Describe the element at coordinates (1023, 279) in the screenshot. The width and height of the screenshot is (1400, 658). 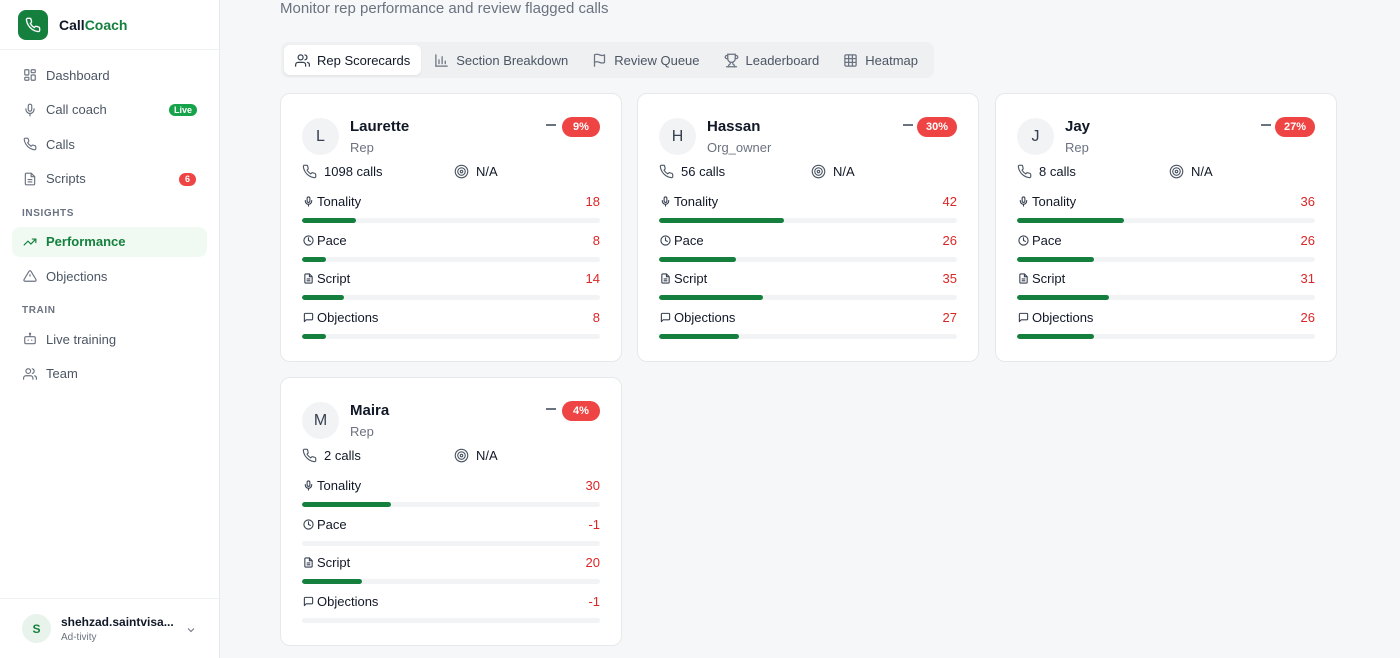
I see `document-icon` at that location.